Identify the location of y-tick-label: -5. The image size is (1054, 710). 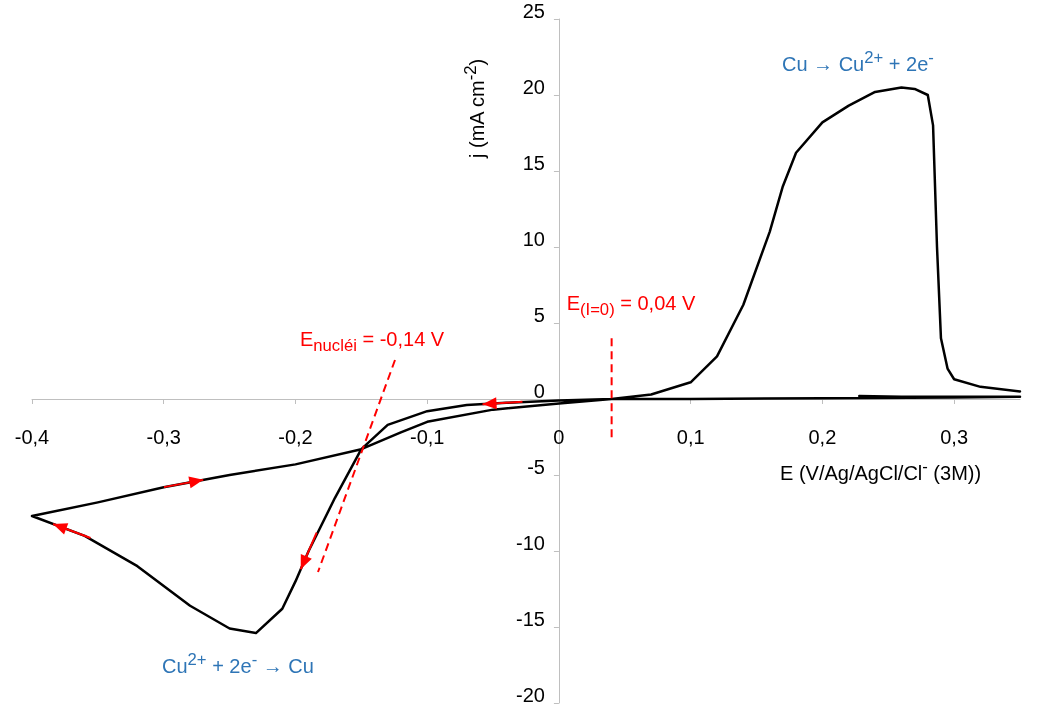
(536, 467).